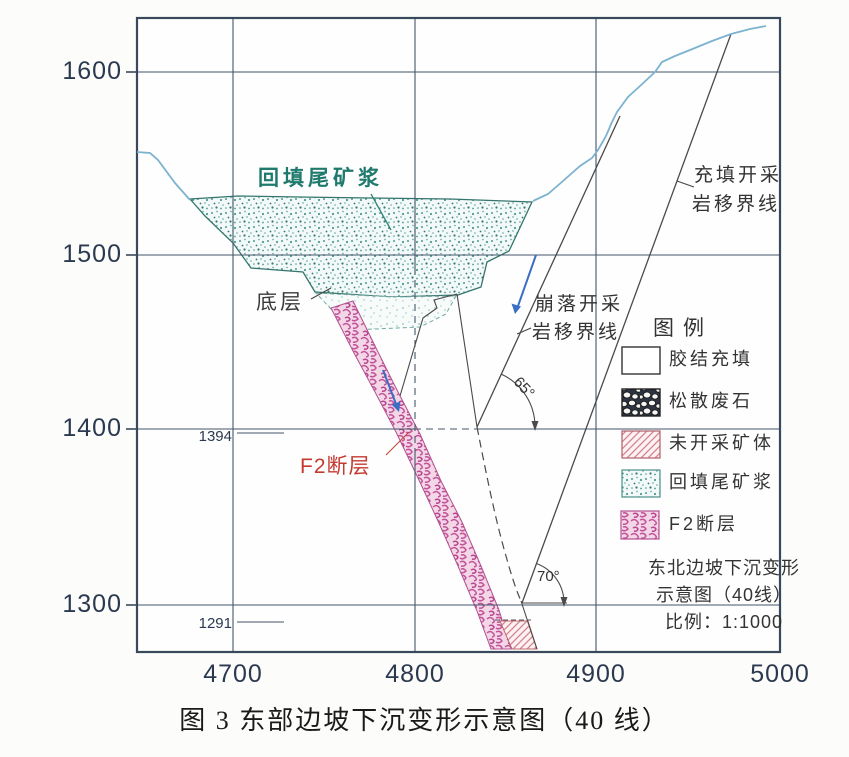 The image size is (849, 757). I want to click on y-axis-label-1400: 1400, so click(92, 428).